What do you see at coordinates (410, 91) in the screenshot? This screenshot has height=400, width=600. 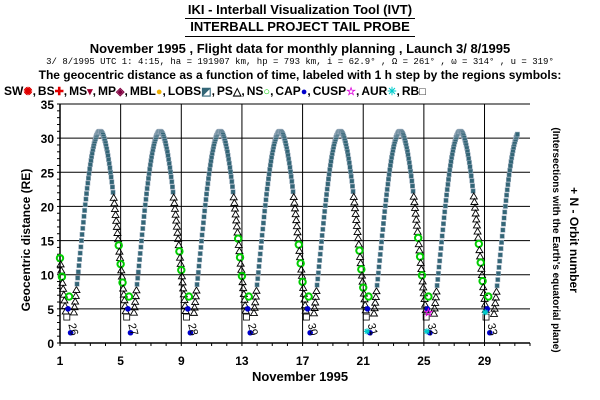 I see `legend-label: RB` at bounding box center [410, 91].